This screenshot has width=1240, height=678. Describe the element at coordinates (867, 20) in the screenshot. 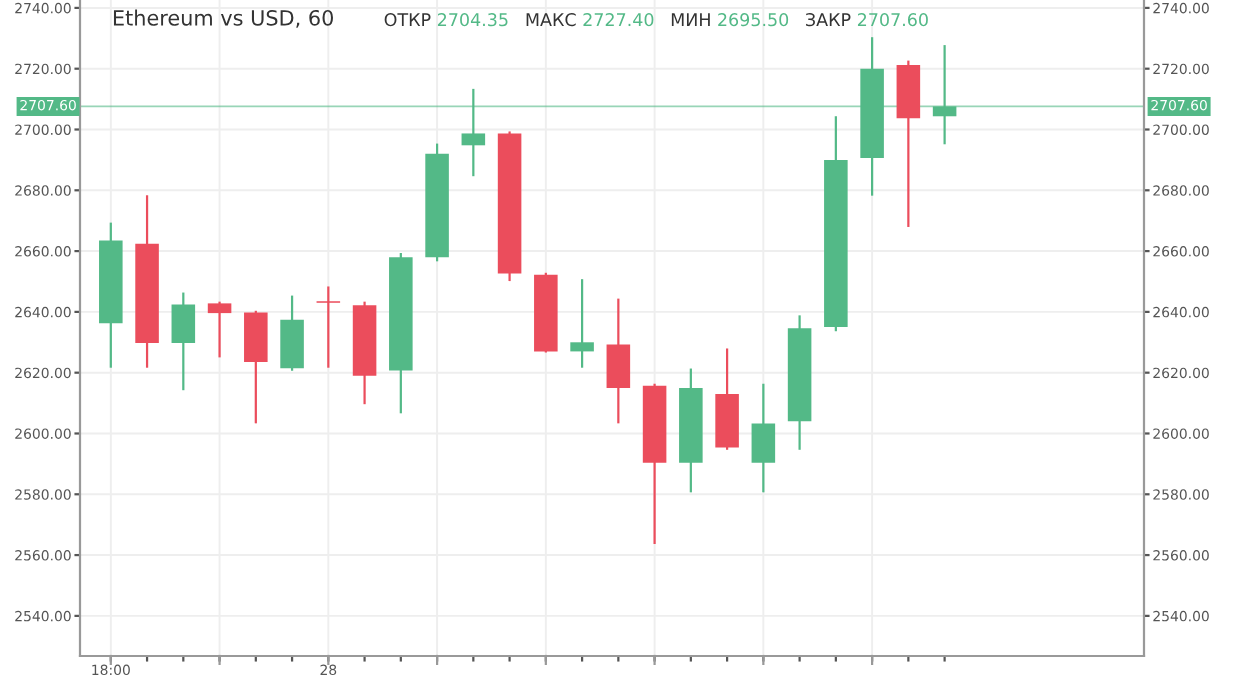

I see `annotation: ЗАКР 2707.60` at that location.